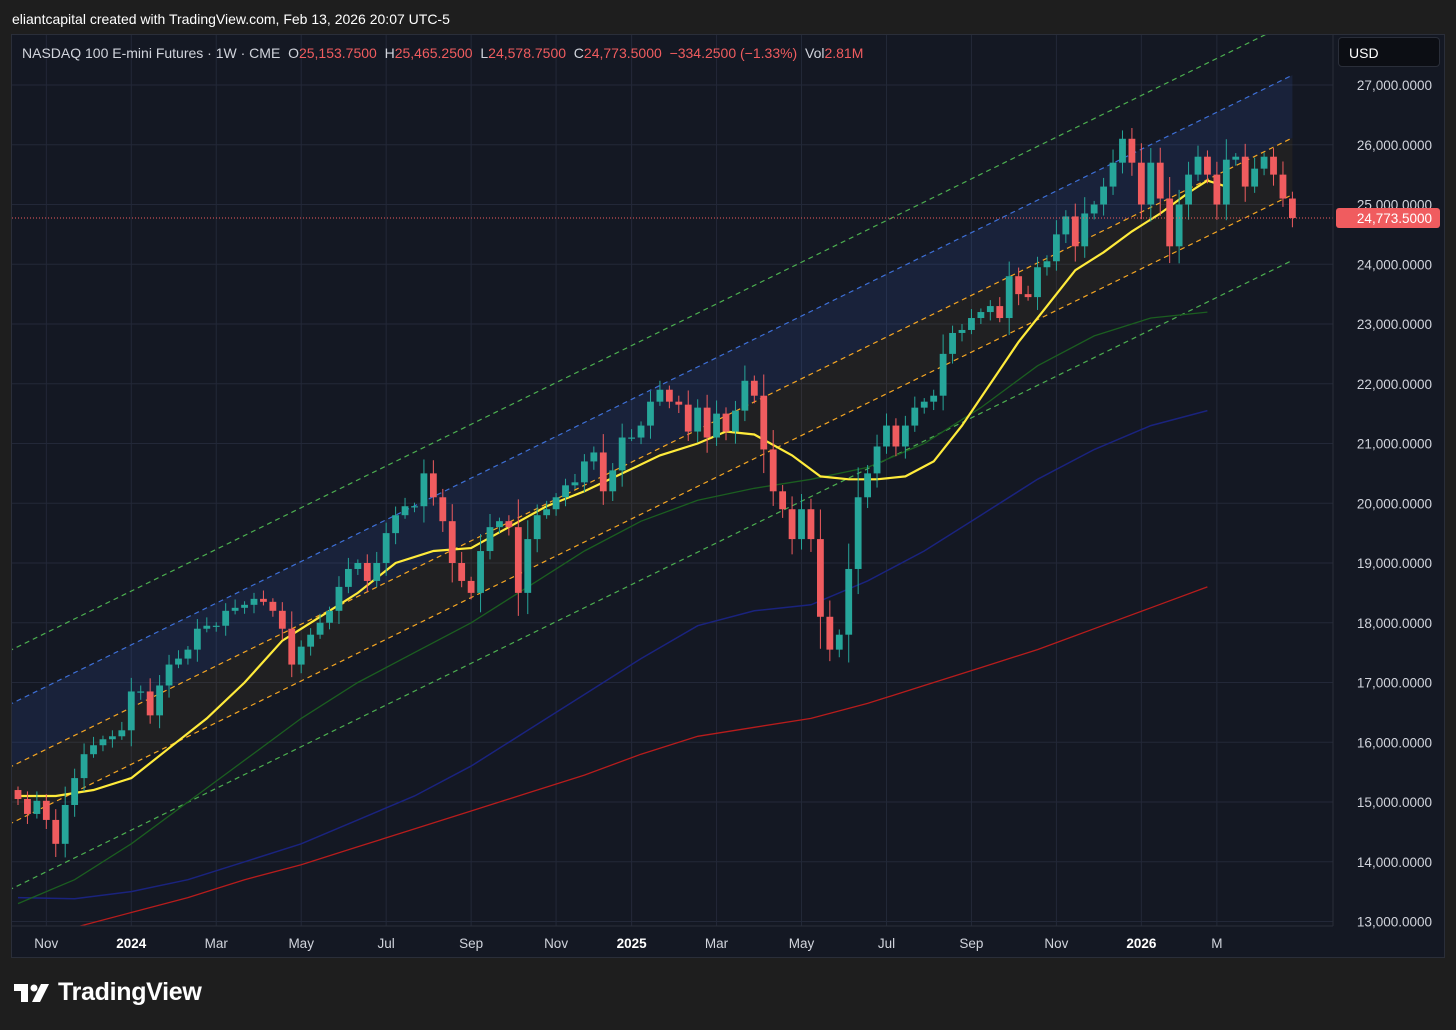  What do you see at coordinates (108, 992) in the screenshot?
I see `tradingview-logo: TradingView` at bounding box center [108, 992].